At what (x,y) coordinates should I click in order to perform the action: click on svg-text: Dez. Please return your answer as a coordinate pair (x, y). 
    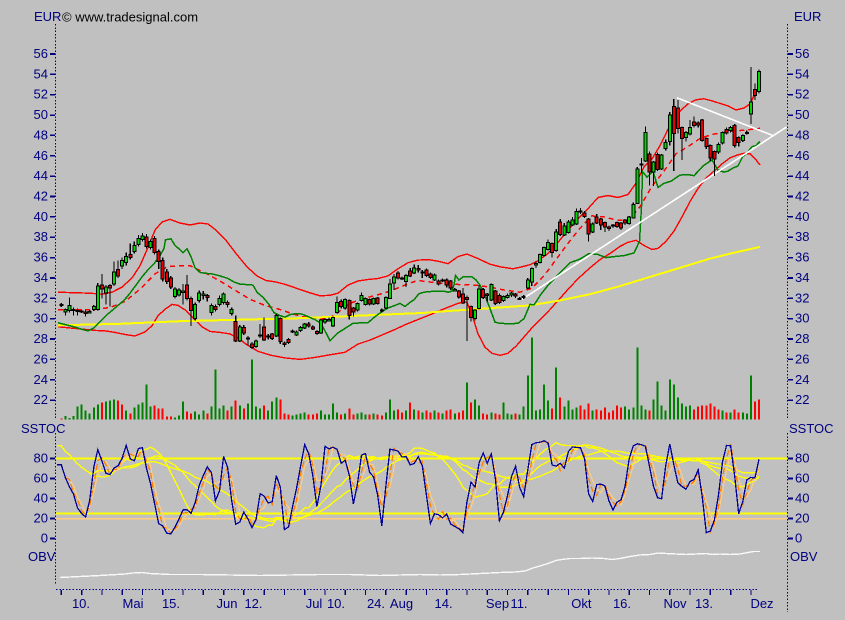
    Looking at the image, I should click on (761, 603).